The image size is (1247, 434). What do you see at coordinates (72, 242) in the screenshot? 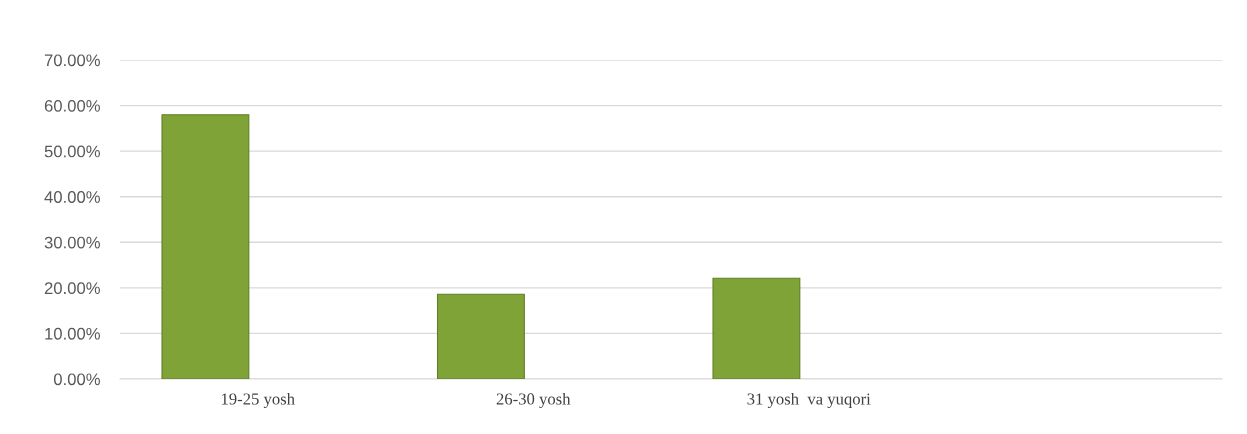
I see `y-tick-label: 30.00%` at bounding box center [72, 242].